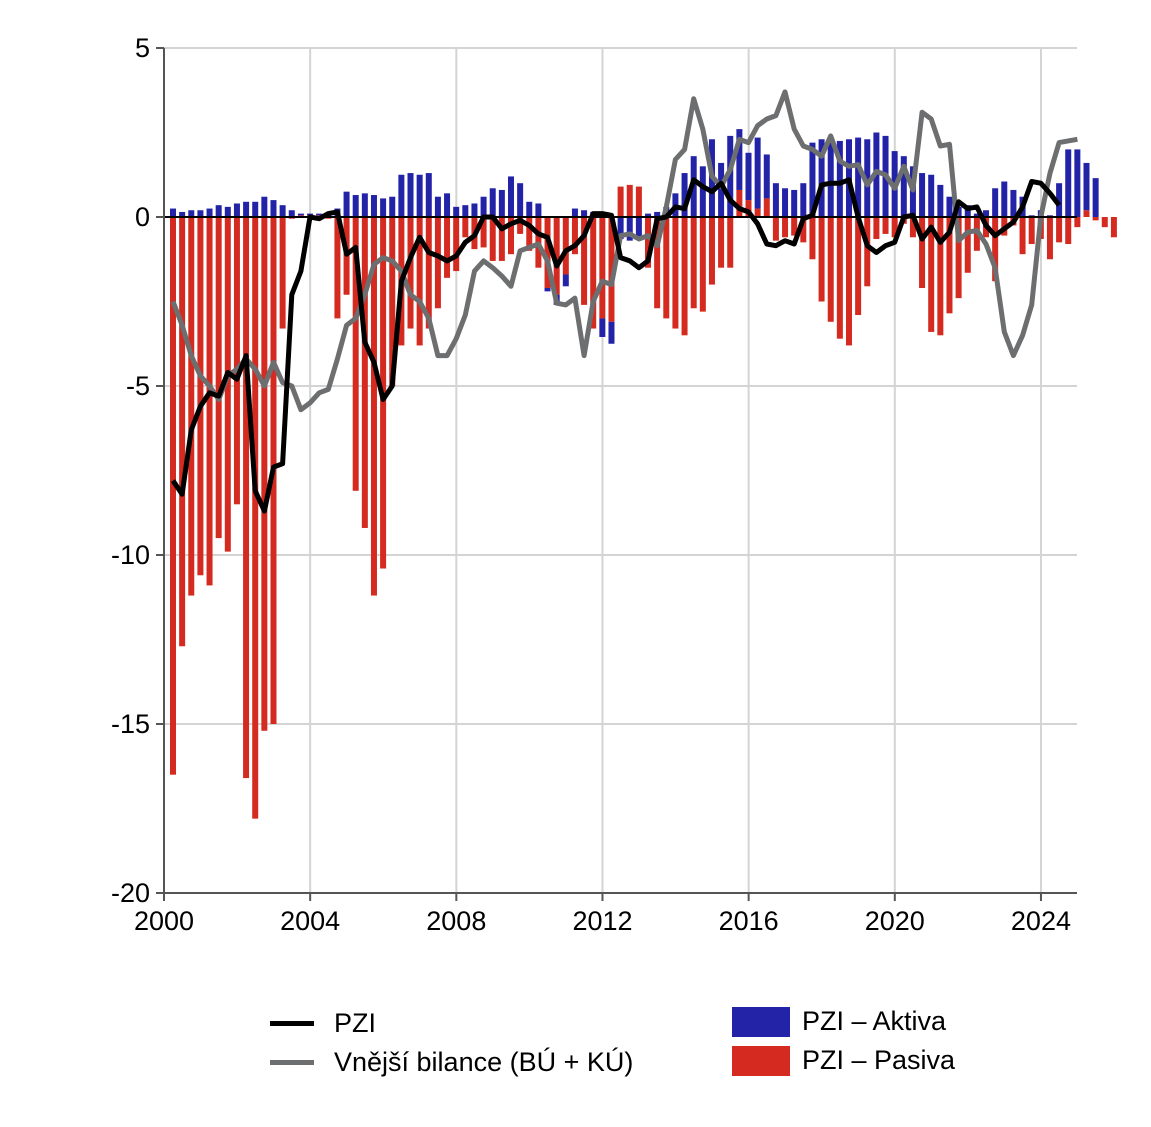 Image resolution: width=1151 pixels, height=1127 pixels. I want to click on legend-item-assets: PZI – Aktiva, so click(839, 1021).